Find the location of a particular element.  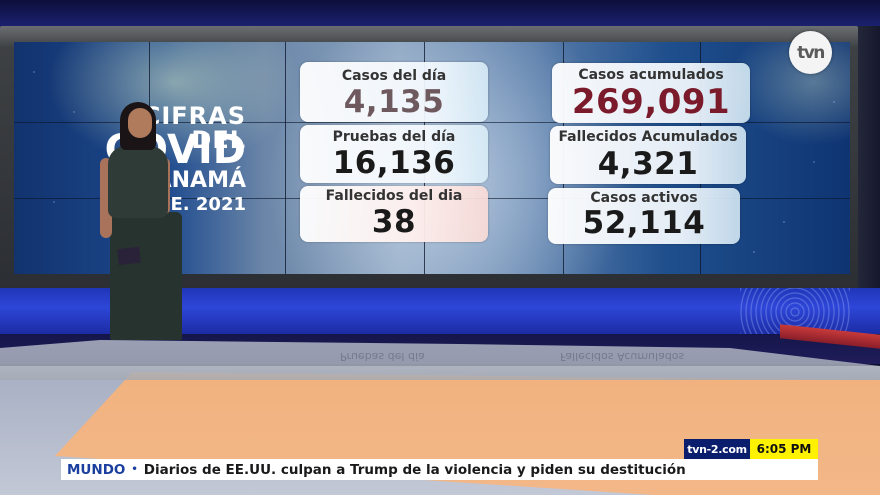

presenter-face is located at coordinates (140, 123).